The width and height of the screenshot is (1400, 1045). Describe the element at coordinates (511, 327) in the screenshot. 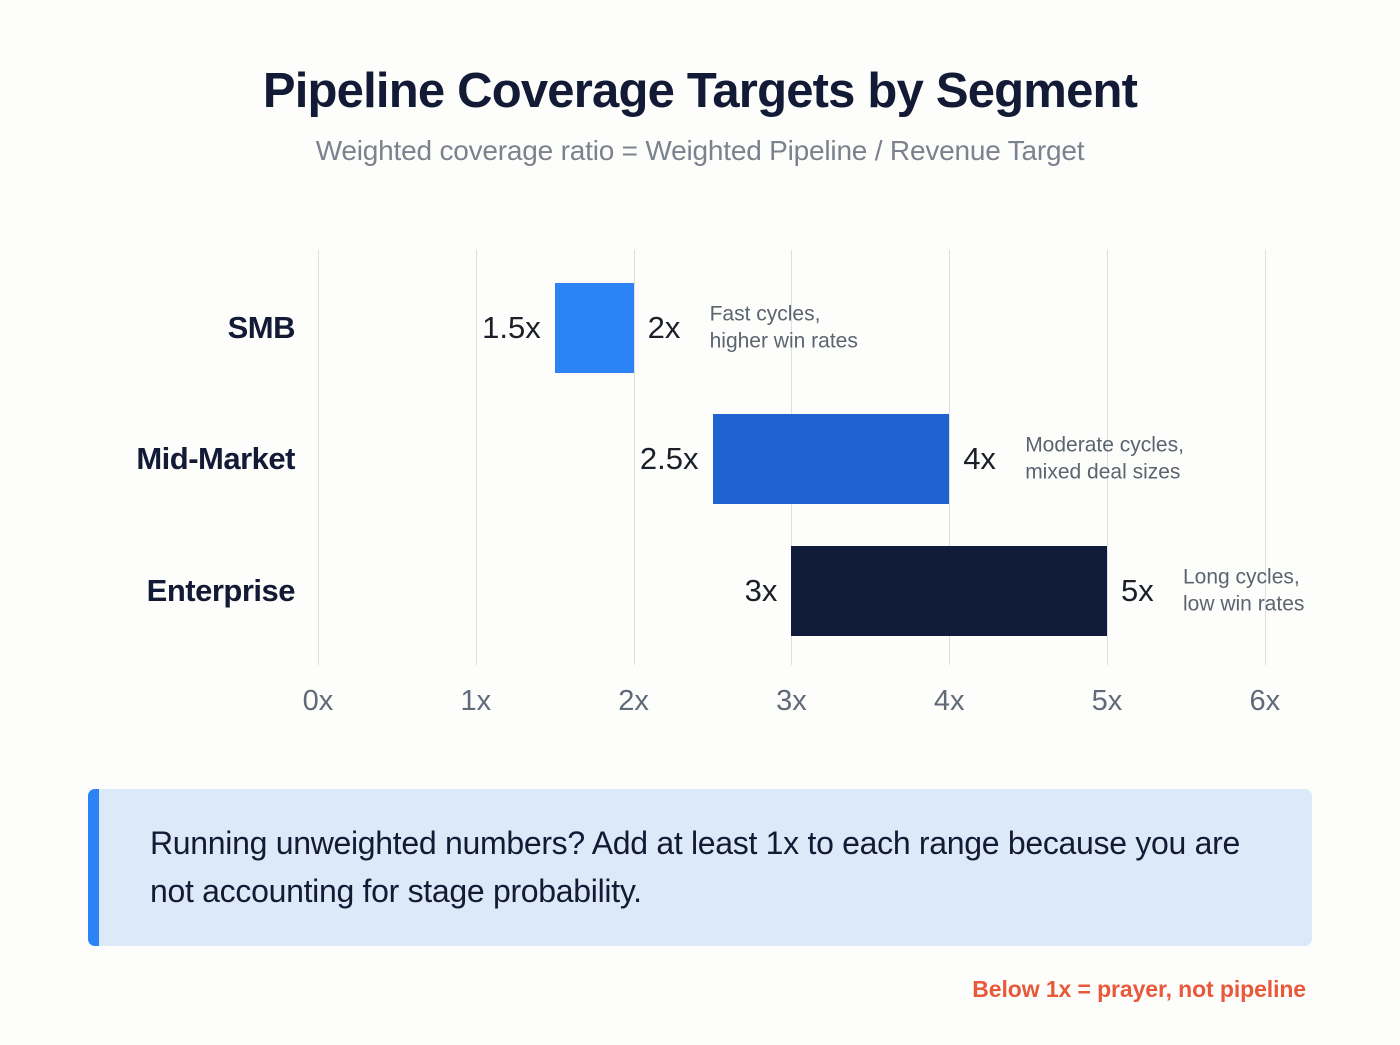

I see `value-low-smb: 1.5x` at that location.